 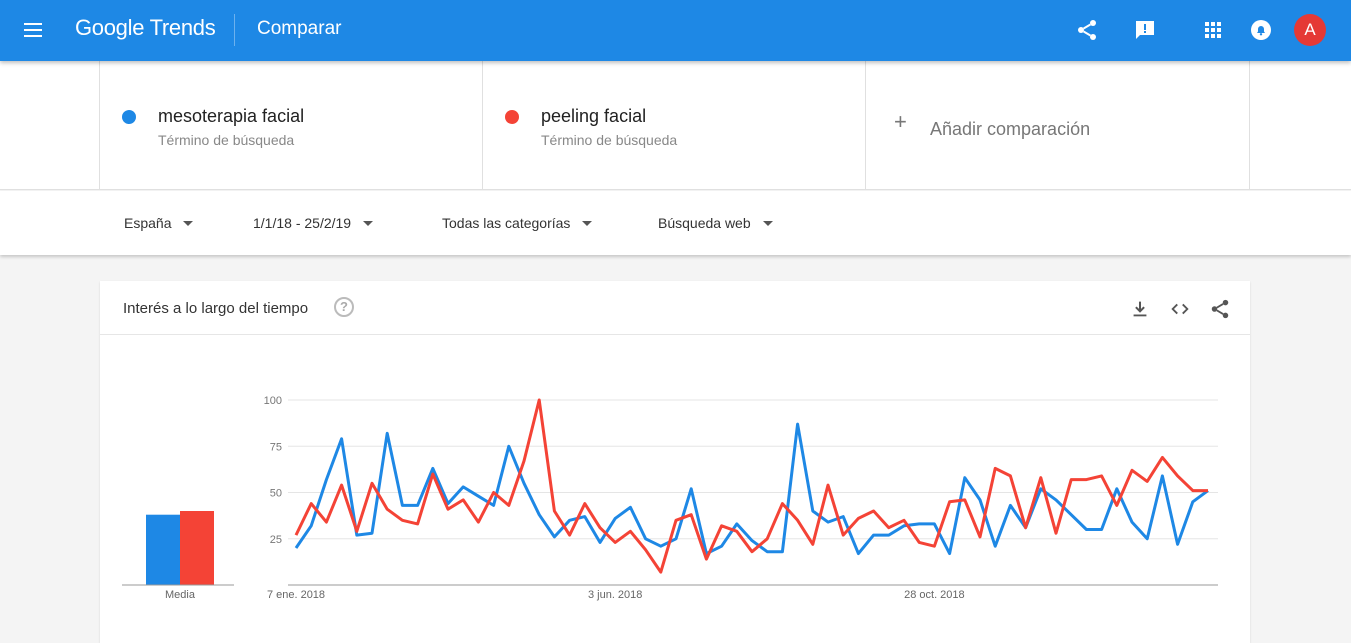 I want to click on logo-google: Google, so click(x=110, y=27).